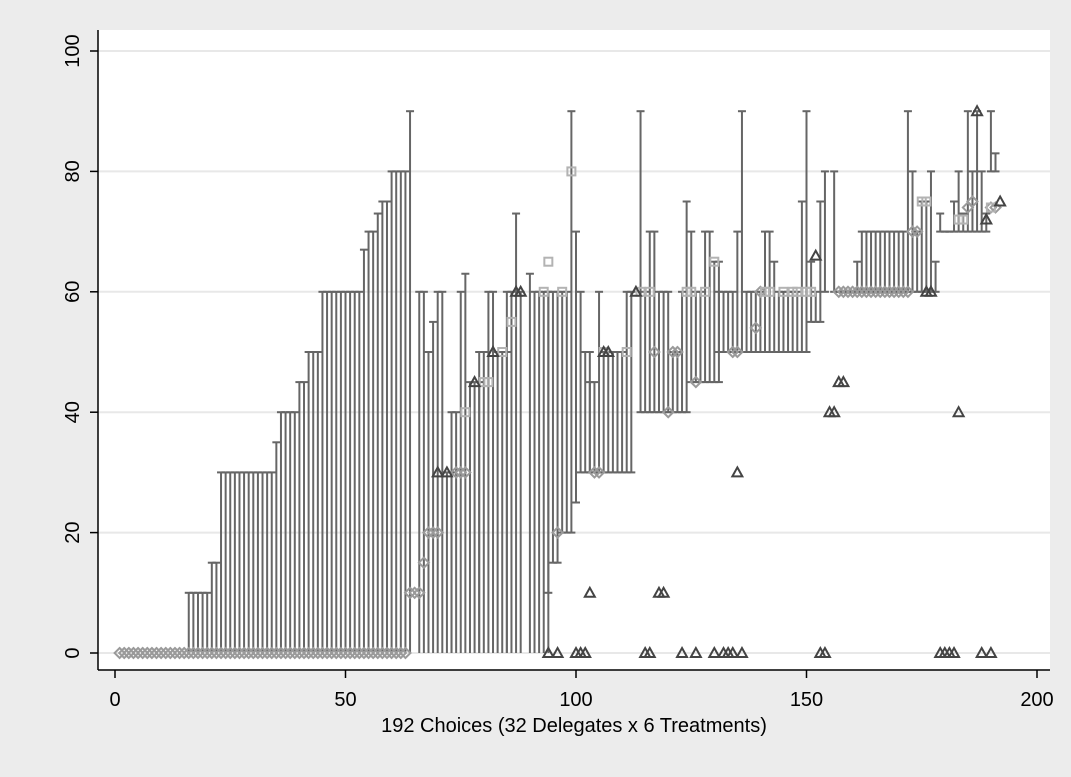 The image size is (1071, 777). Describe the element at coordinates (73, 171) in the screenshot. I see `y-tick-label: 80` at that location.